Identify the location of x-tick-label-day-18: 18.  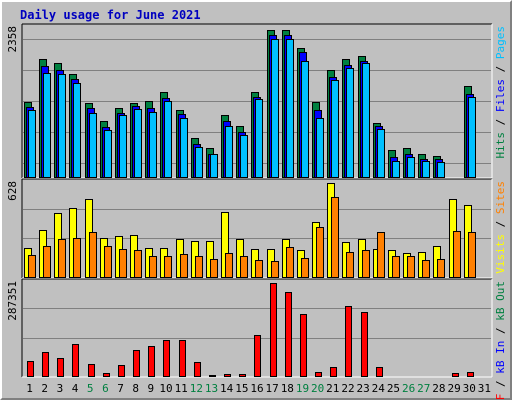
(287, 388).